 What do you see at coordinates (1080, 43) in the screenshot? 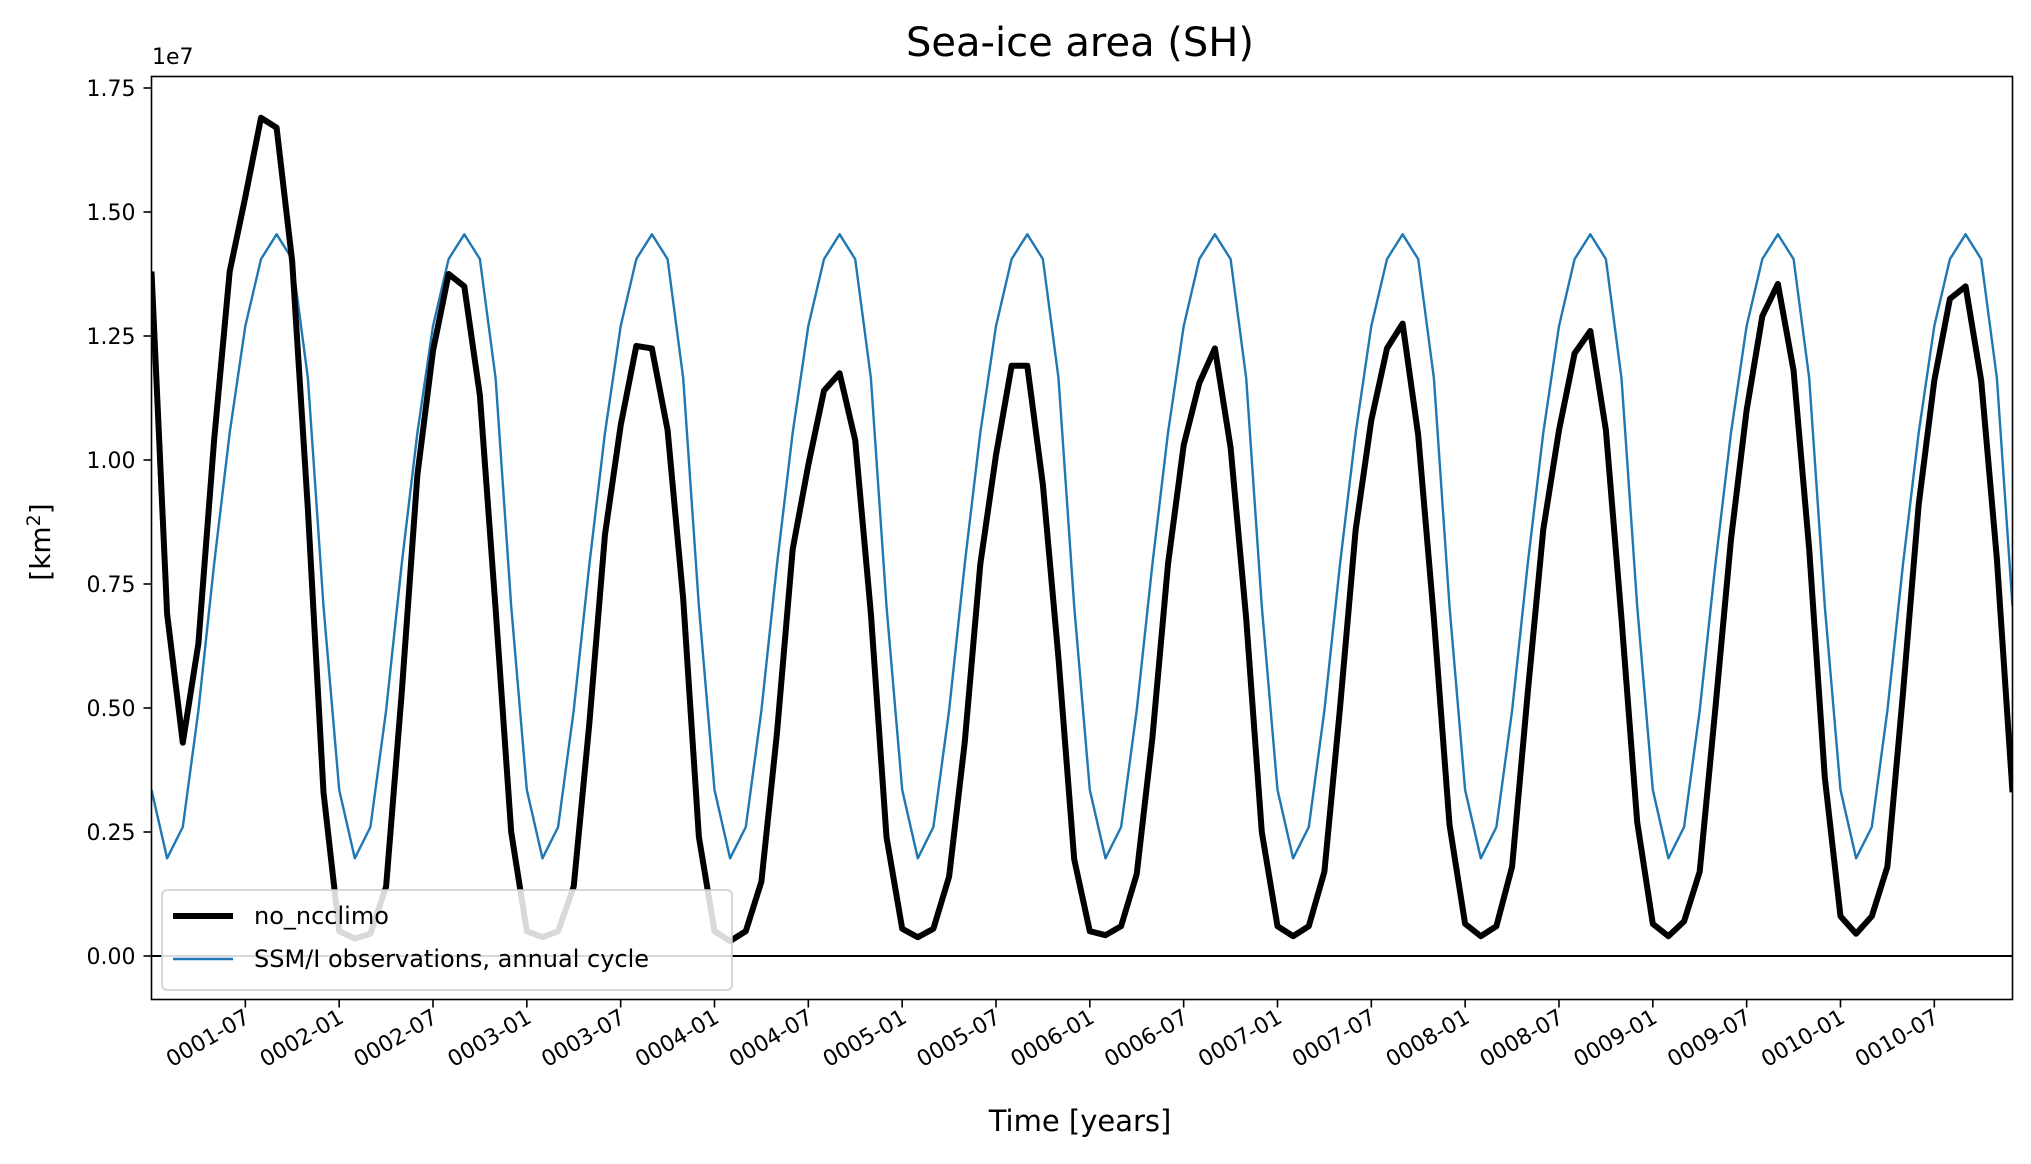
I see `chart-title: Sea-ice area (SH)` at bounding box center [1080, 43].